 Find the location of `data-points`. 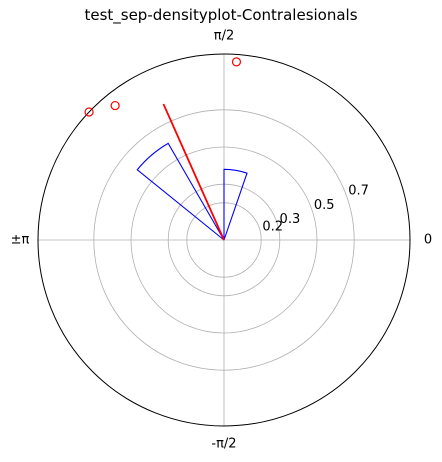

data-points is located at coordinates (162, 87).